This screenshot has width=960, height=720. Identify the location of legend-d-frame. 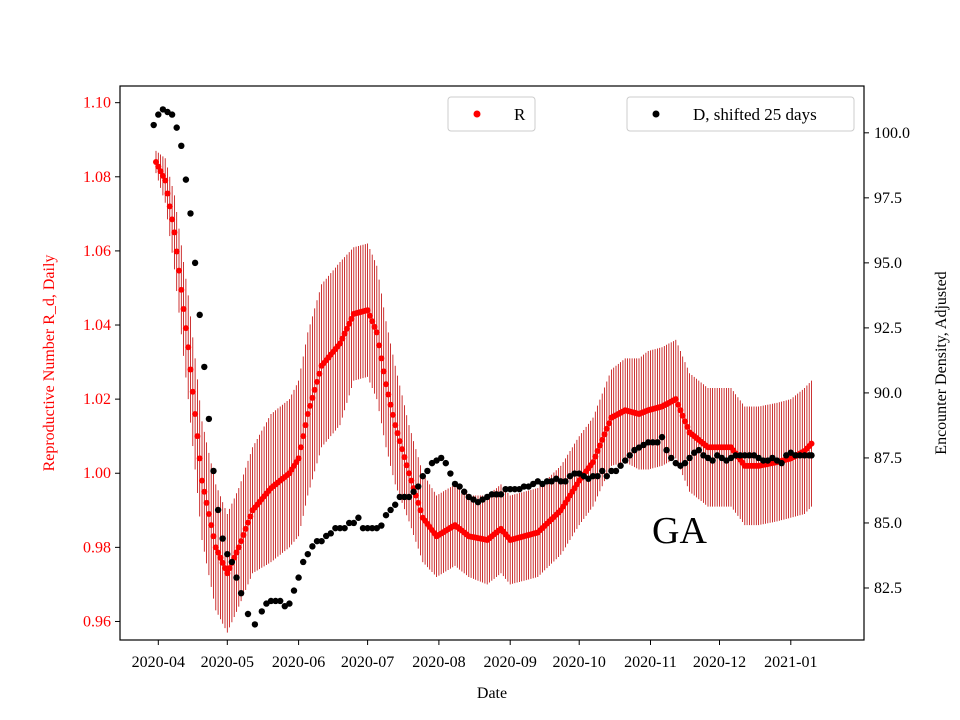
(740, 114).